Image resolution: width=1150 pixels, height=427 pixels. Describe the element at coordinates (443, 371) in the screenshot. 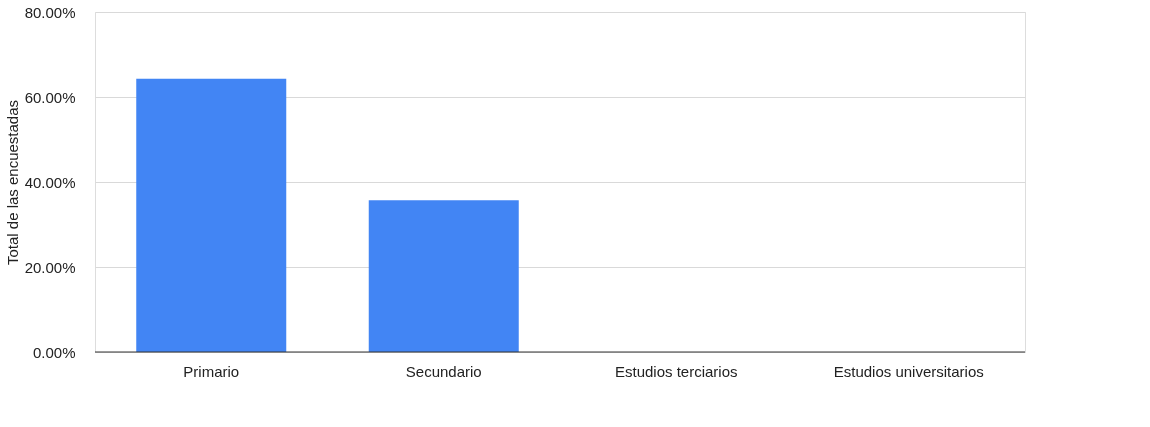

I see `x-tick-label: Secundario` at that location.